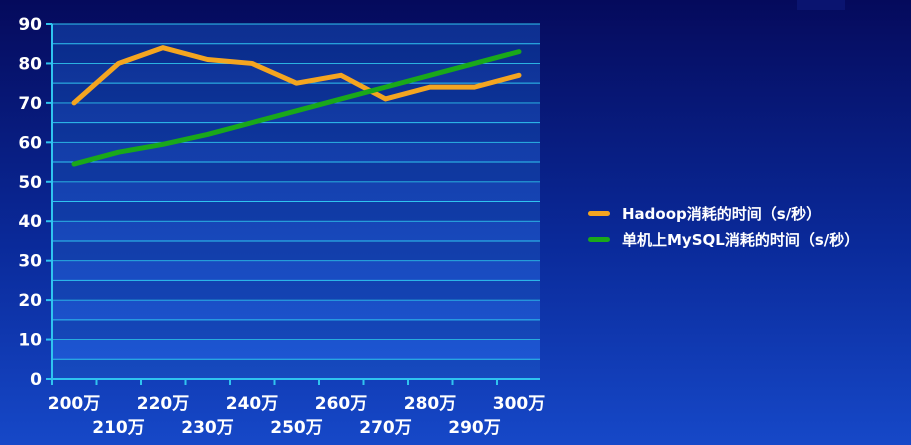 Image resolution: width=911 pixels, height=445 pixels. I want to click on x-tick-label: 290万, so click(474, 428).